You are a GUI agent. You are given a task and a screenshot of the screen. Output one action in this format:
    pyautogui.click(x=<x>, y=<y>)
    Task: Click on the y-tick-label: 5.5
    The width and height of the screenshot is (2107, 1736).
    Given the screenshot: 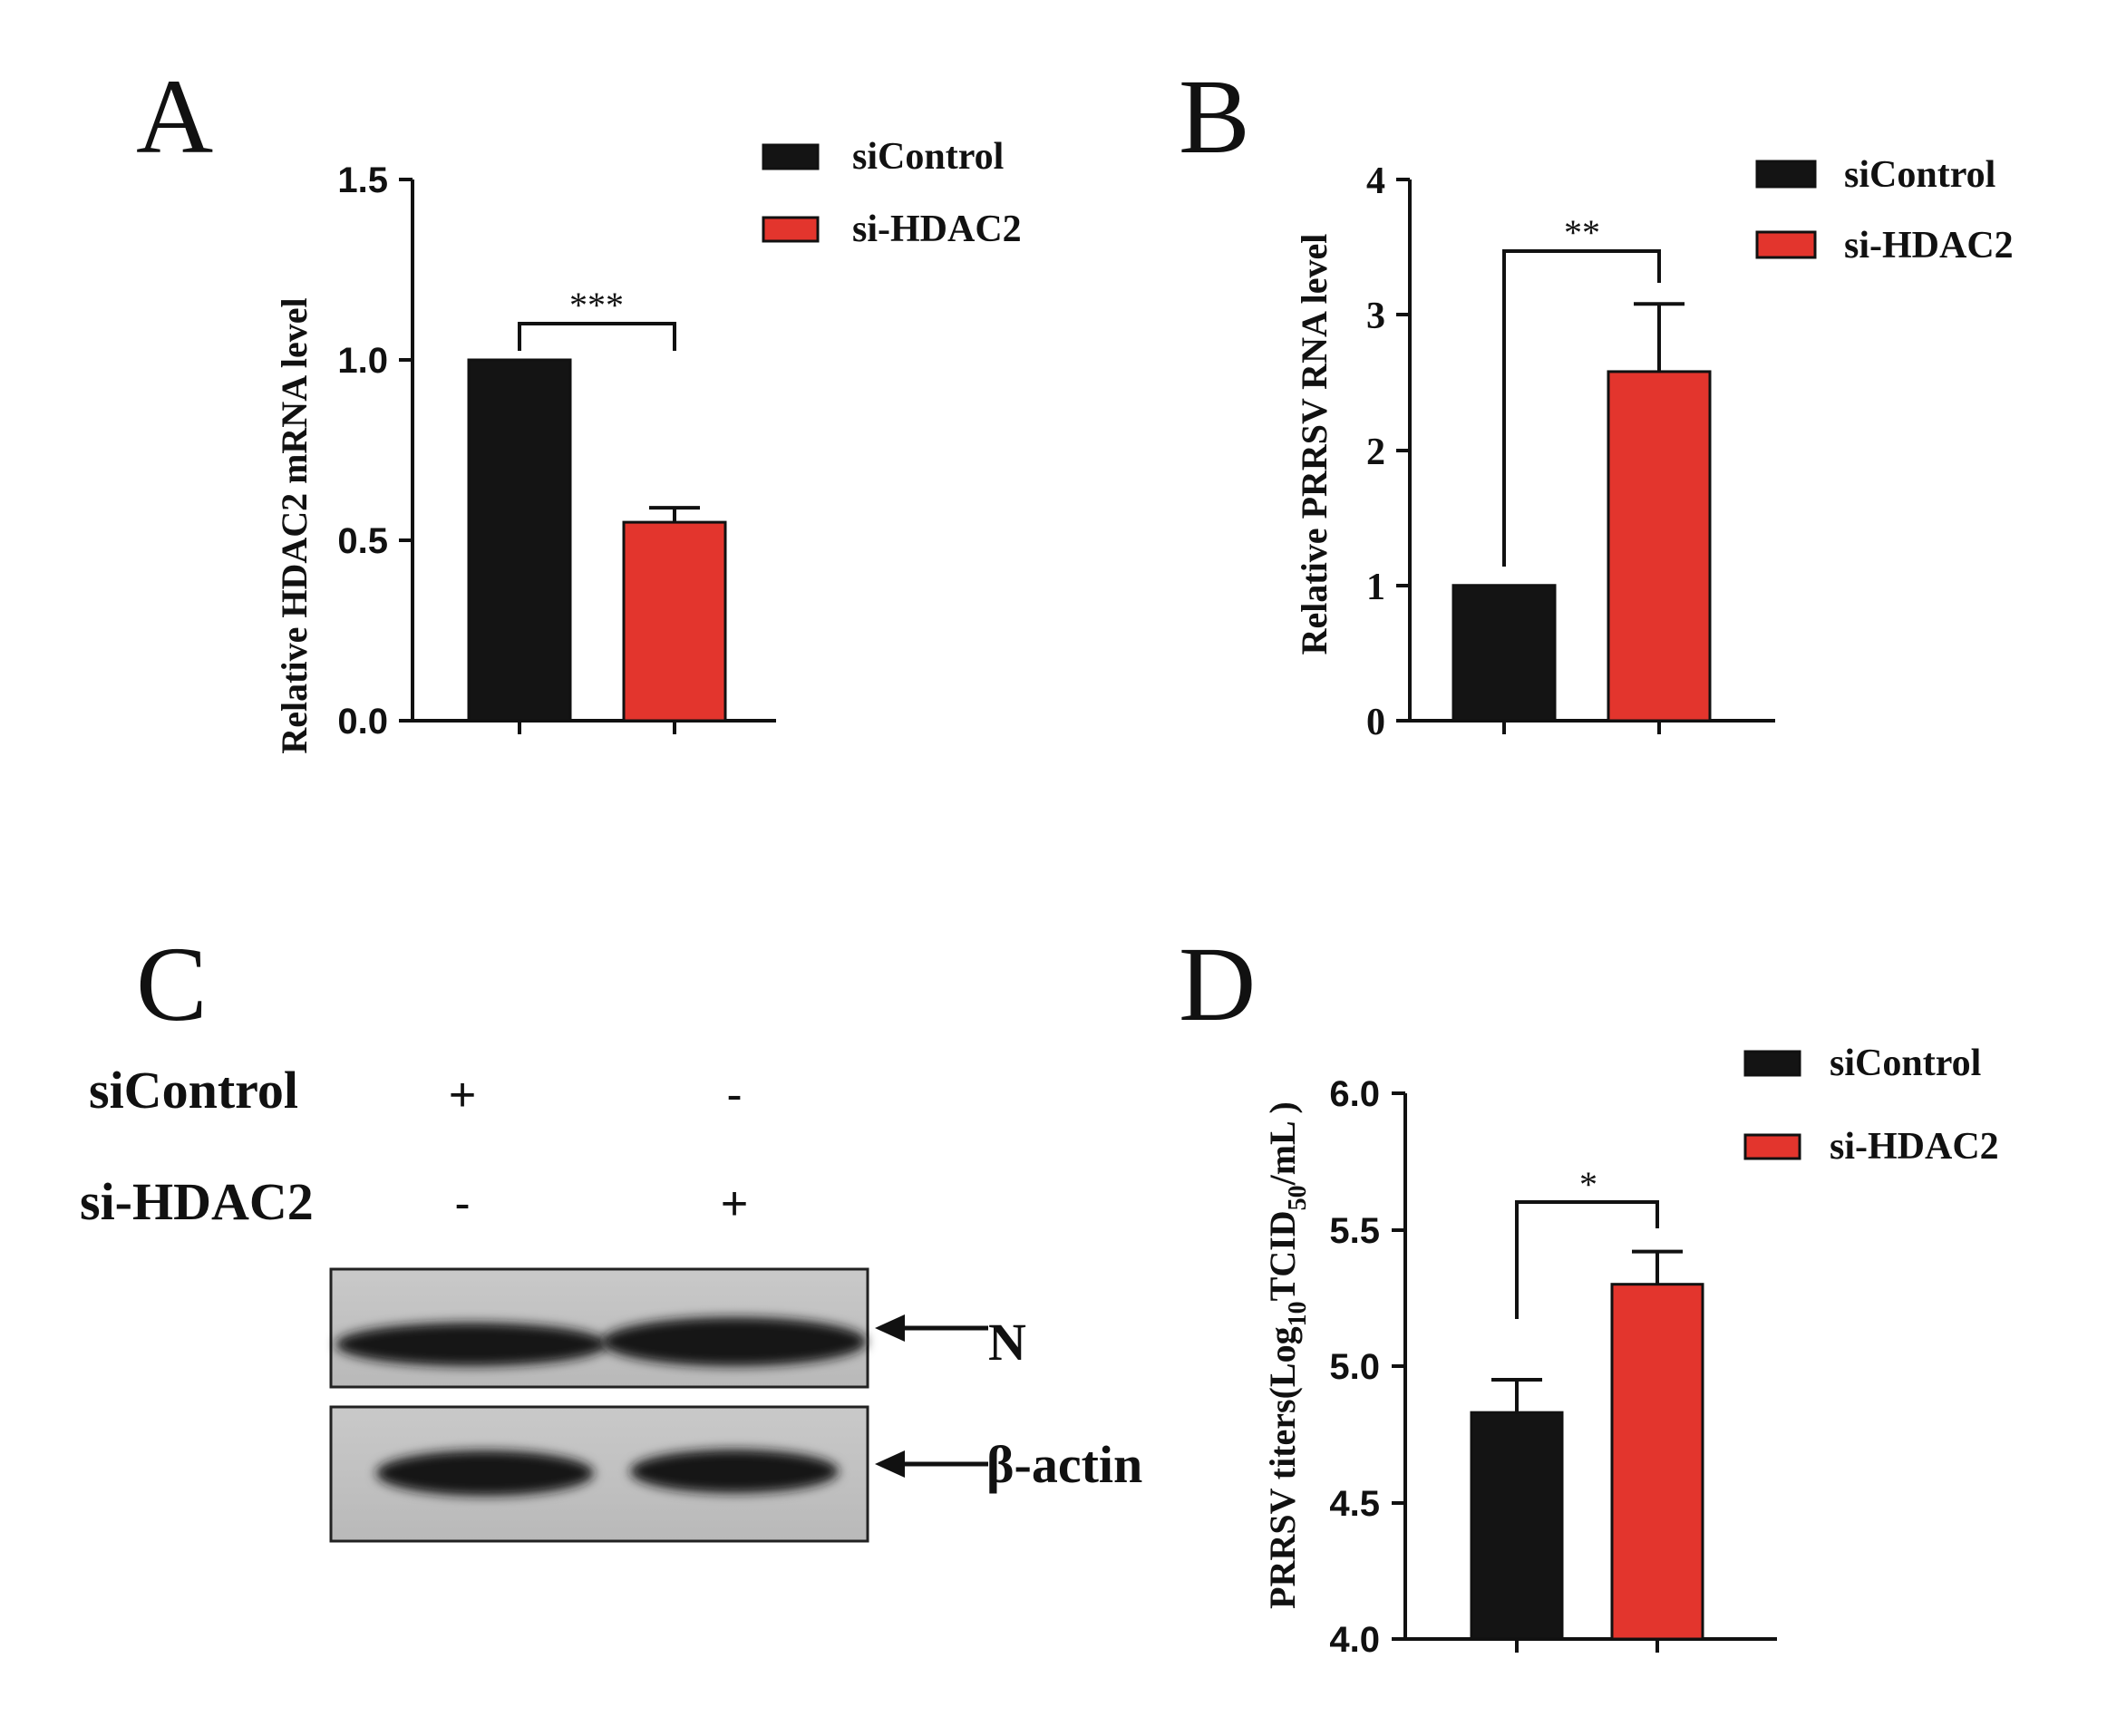 What is the action you would take?
    pyautogui.click(x=1354, y=1231)
    